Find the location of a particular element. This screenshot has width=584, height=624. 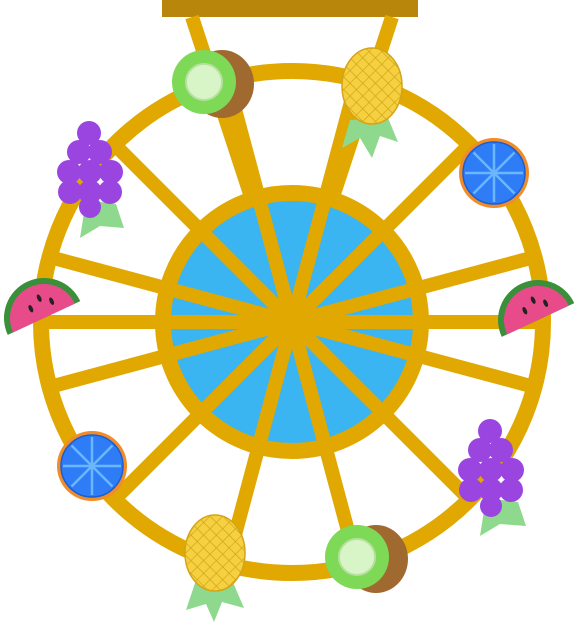

support-beam is located at coordinates (290, 8).